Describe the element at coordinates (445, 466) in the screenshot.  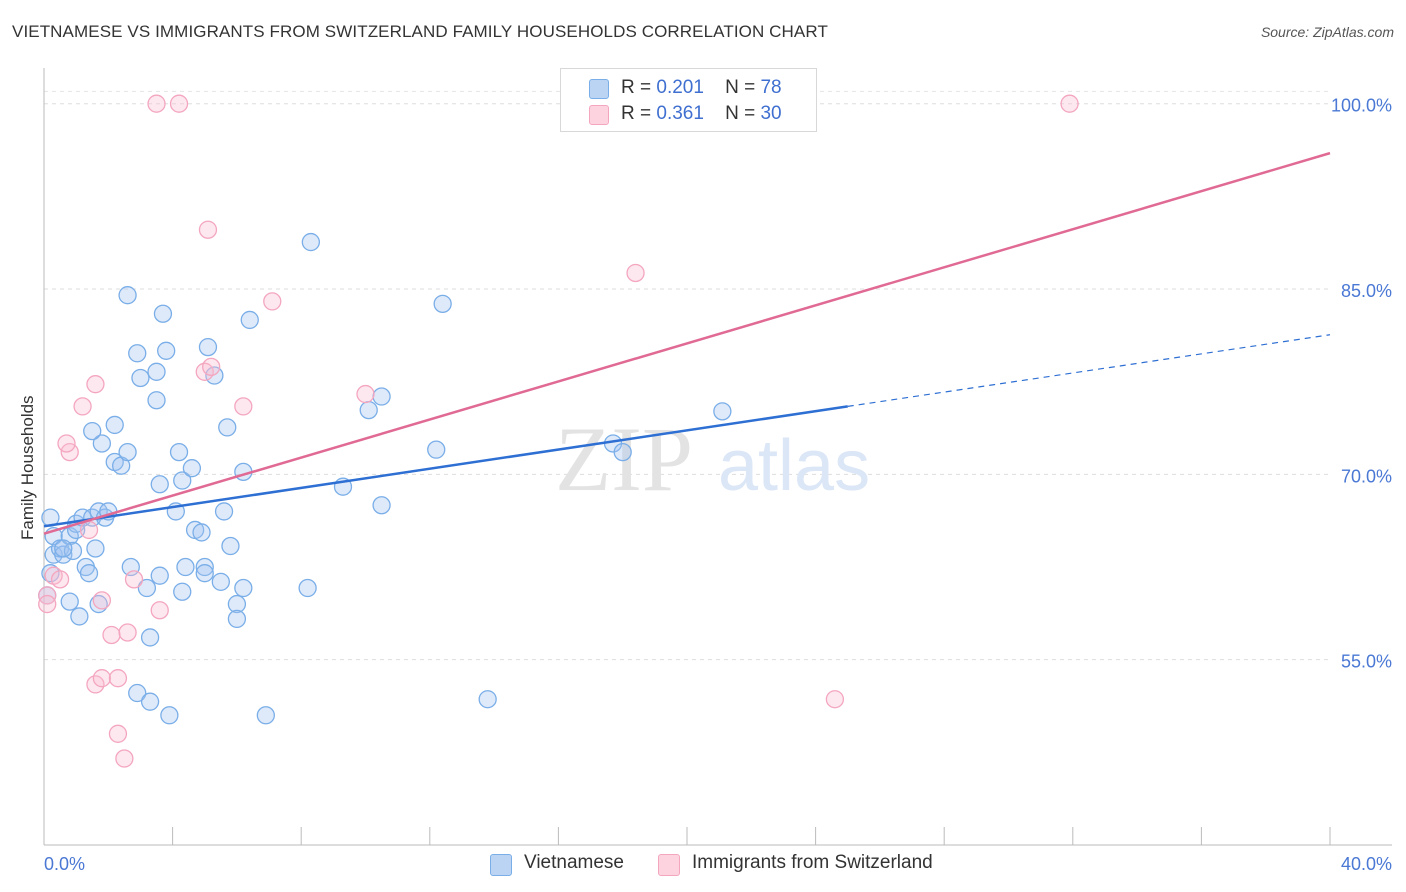
I see `trendline-vietnamese` at that location.